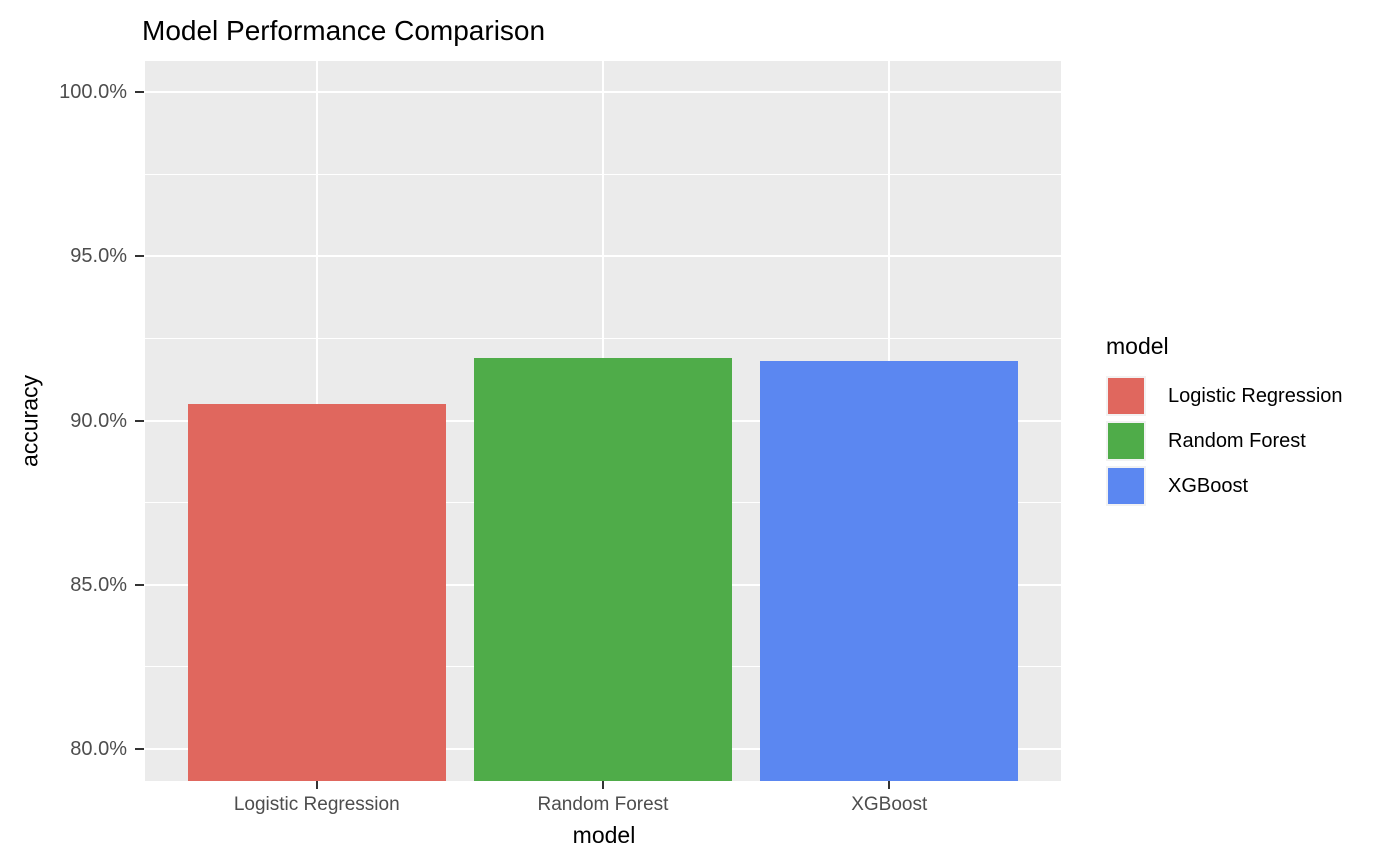 The height and width of the screenshot is (865, 1400). I want to click on x-tick-label: Logistic Regression, so click(316, 804).